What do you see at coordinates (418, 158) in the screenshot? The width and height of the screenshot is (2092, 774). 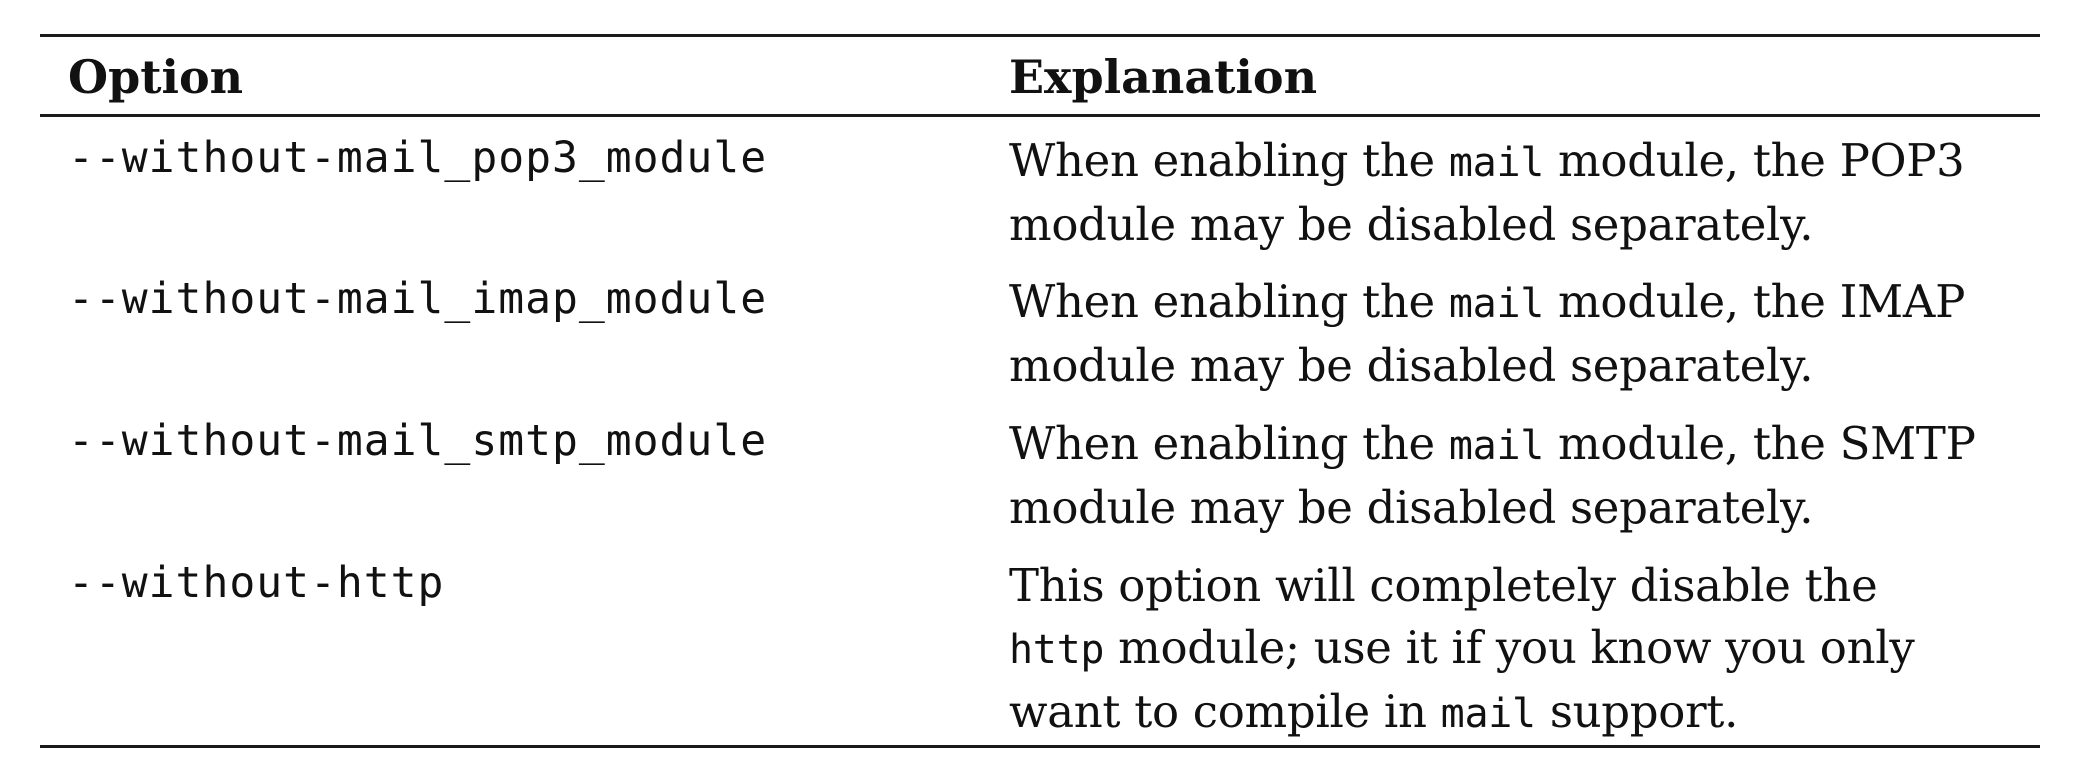 I see `option-cell: --without-mail_pop3_module` at bounding box center [418, 158].